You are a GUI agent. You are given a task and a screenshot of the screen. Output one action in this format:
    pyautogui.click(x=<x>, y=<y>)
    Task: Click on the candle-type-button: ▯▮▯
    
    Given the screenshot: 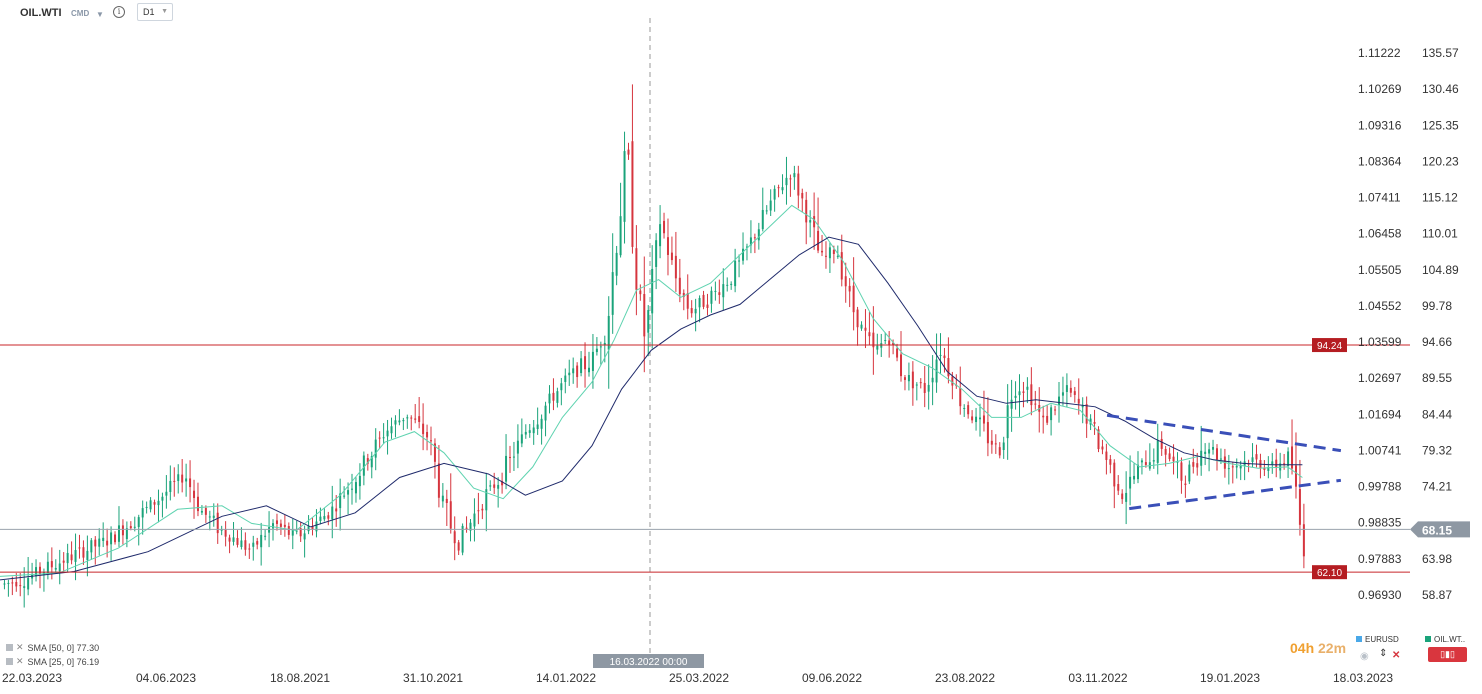 What is the action you would take?
    pyautogui.click(x=1447, y=654)
    